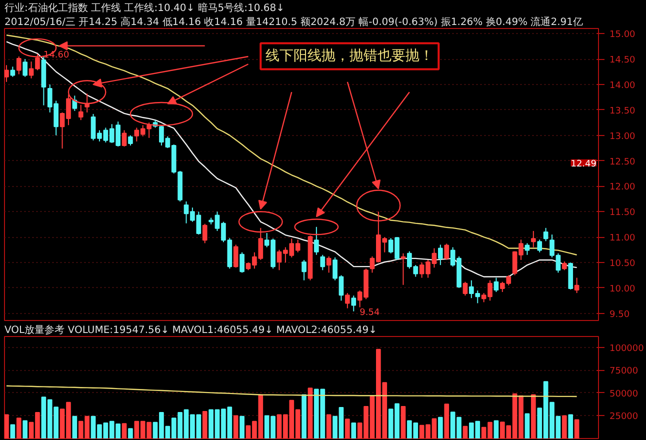 This screenshot has height=440, width=646. Describe the element at coordinates (627, 349) in the screenshot. I see `y-tick-label: 100000` at that location.